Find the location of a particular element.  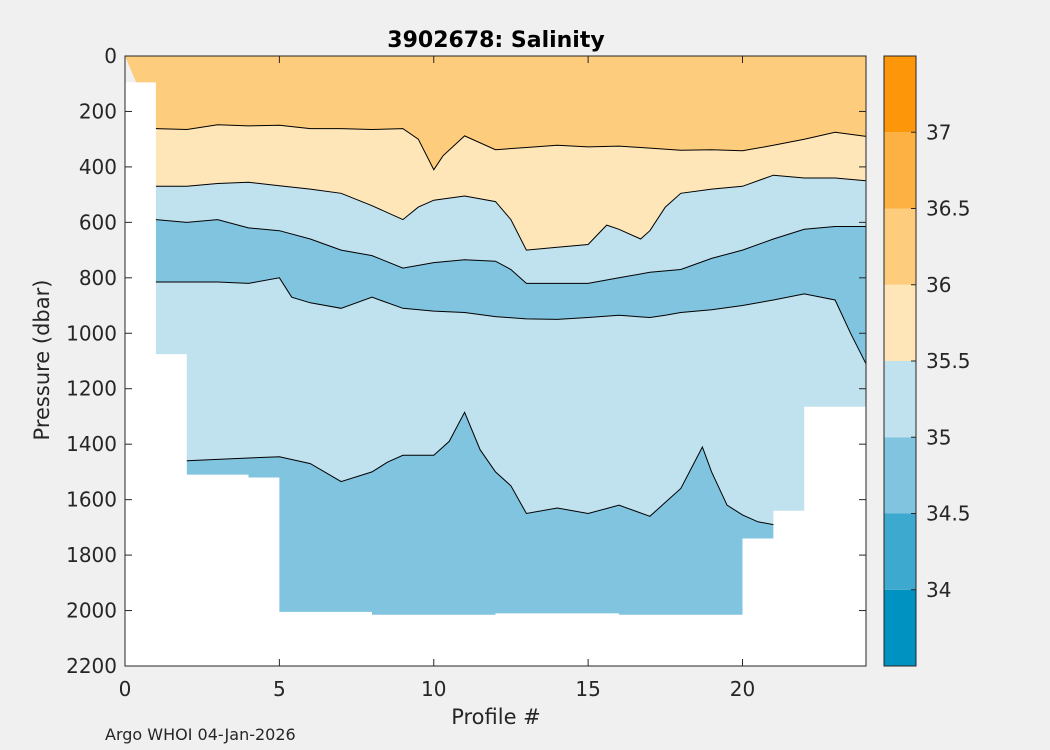

x-tick-label: 15 is located at coordinates (587, 689).